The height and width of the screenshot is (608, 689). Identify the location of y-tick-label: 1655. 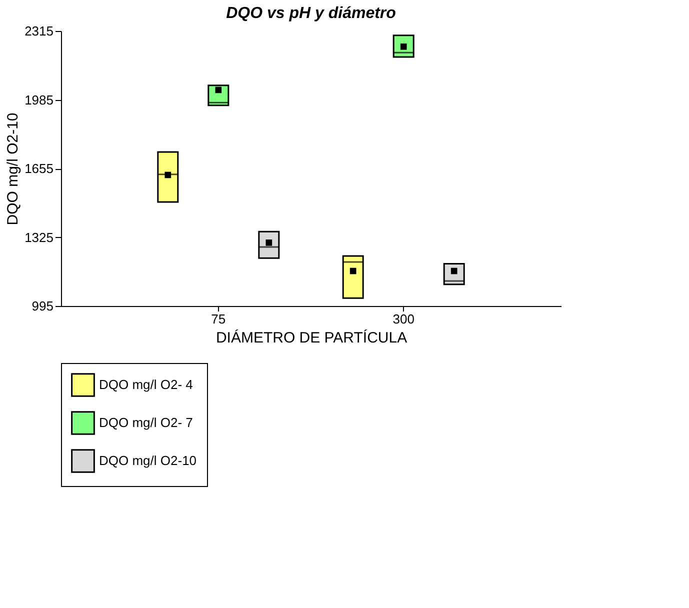
(39, 168).